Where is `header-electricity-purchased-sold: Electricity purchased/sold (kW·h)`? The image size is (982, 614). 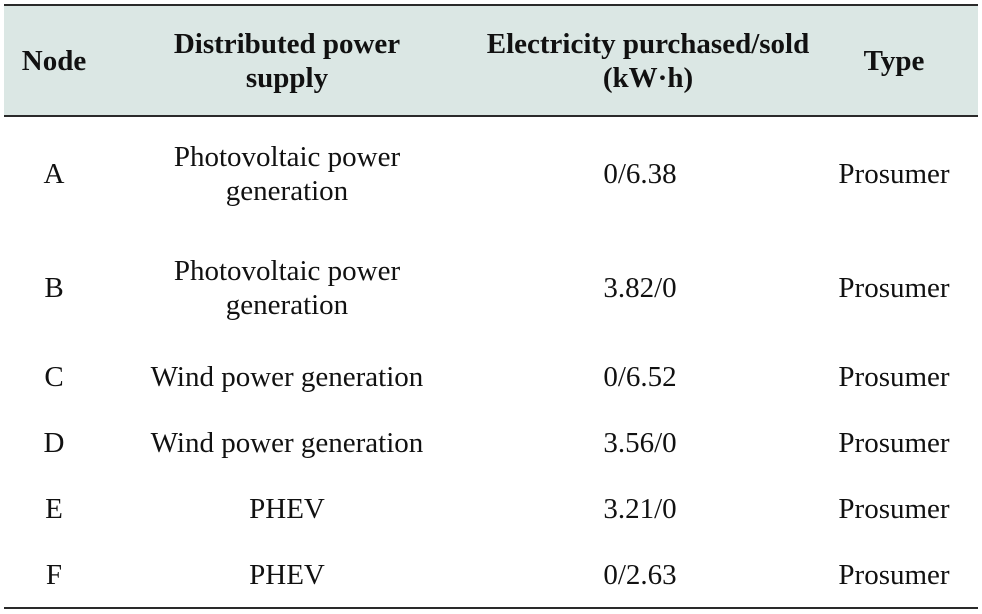 header-electricity-purchased-sold: Electricity purchased/sold (kW·h) is located at coordinates (640, 60).